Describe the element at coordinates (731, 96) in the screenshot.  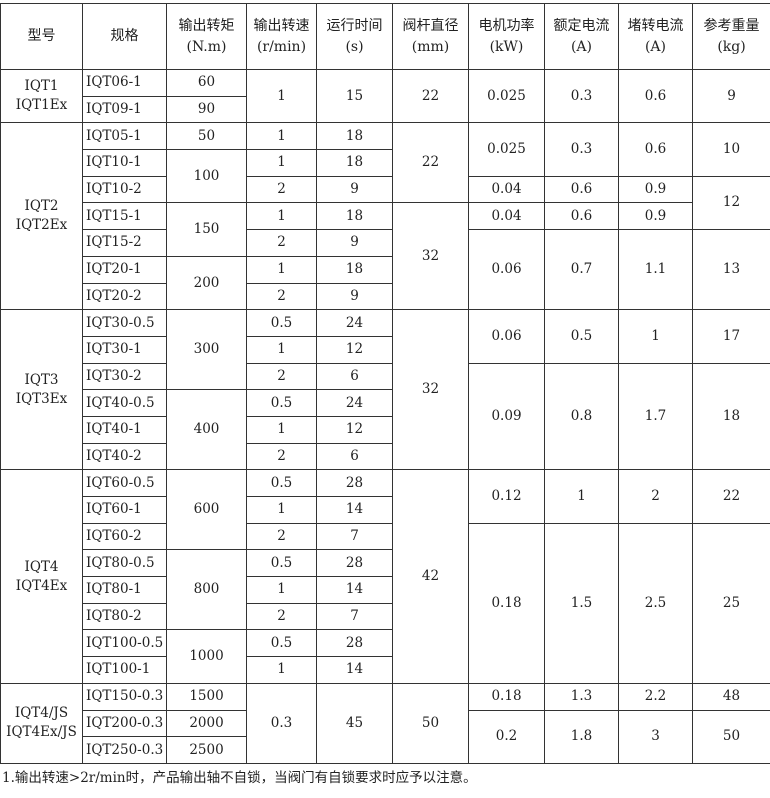
I see `cell-weight: 9` at that location.